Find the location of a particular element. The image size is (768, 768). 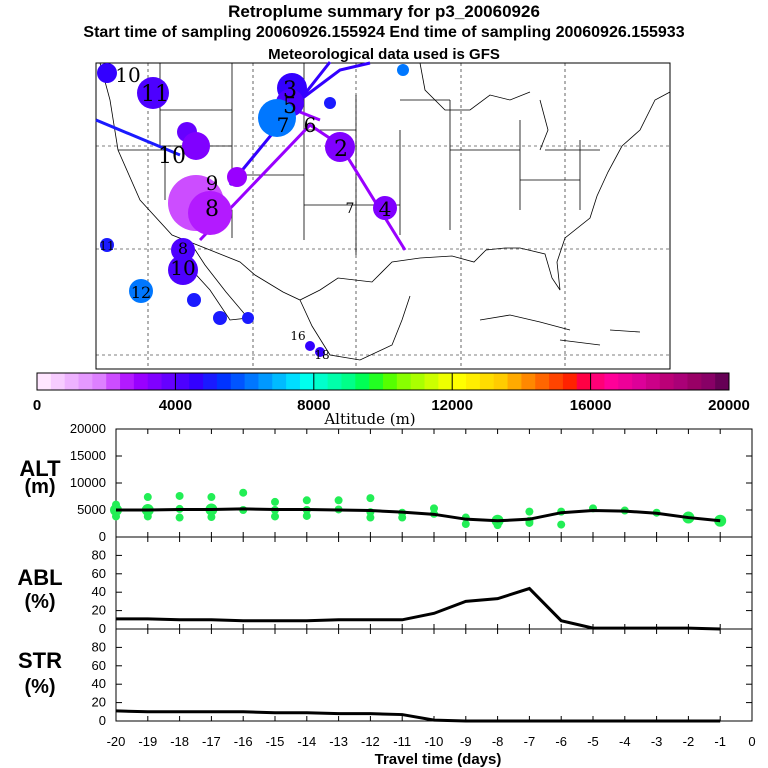

map-label-5: 7 is located at coordinates (283, 125).